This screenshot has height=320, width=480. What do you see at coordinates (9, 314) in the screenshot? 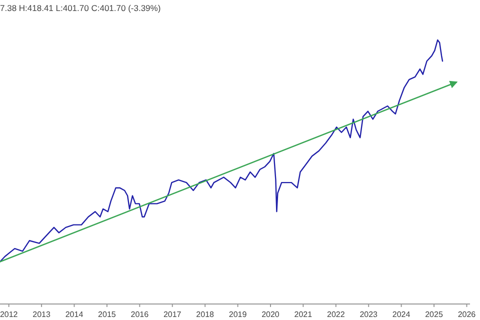
I see `x-tick-label: 2012` at bounding box center [9, 314].